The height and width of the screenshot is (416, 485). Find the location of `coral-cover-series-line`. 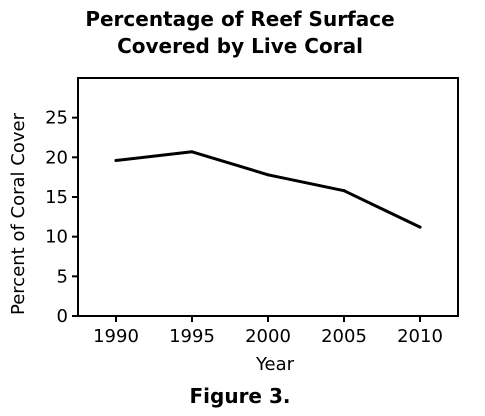

coral-cover-series-line is located at coordinates (268, 189).